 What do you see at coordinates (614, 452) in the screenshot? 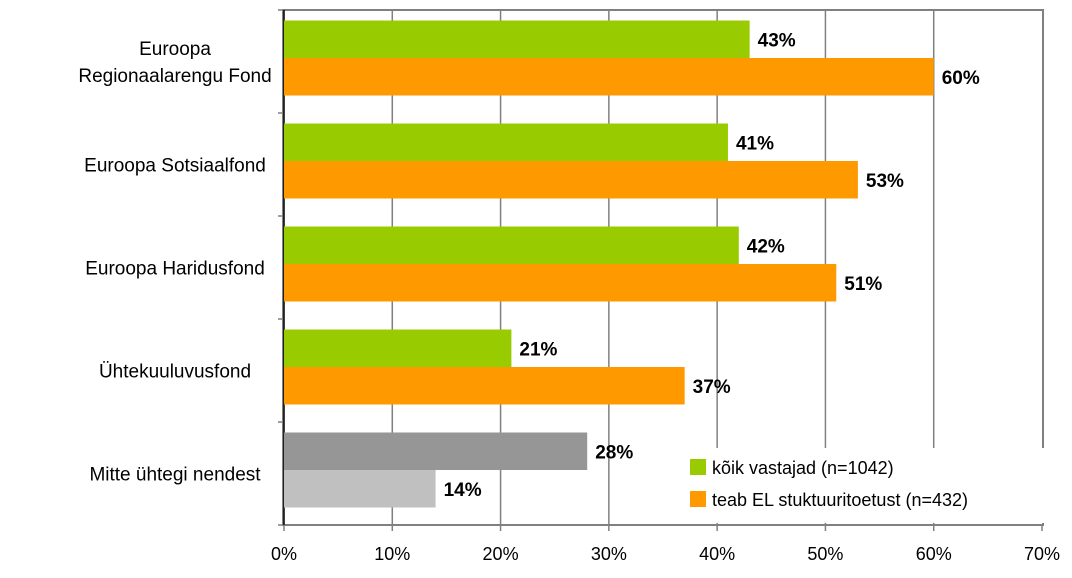
I see `value-label: 28%` at bounding box center [614, 452].